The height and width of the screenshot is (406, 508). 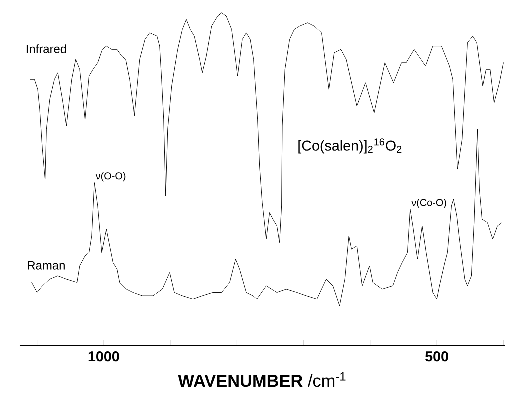 I want to click on annotation: ν(Co-O), so click(x=429, y=203).